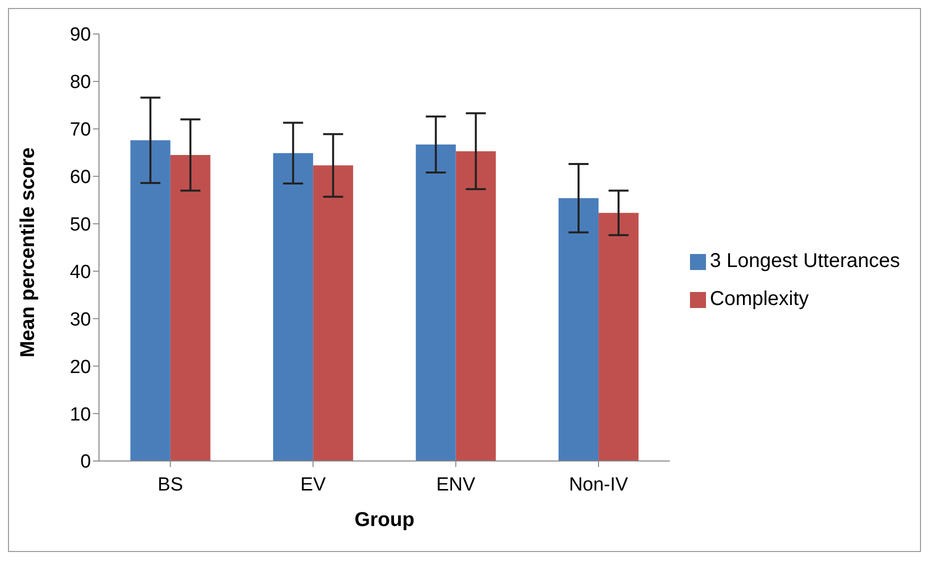 The width and height of the screenshot is (931, 562). I want to click on y-tick-label: 70, so click(80, 130).